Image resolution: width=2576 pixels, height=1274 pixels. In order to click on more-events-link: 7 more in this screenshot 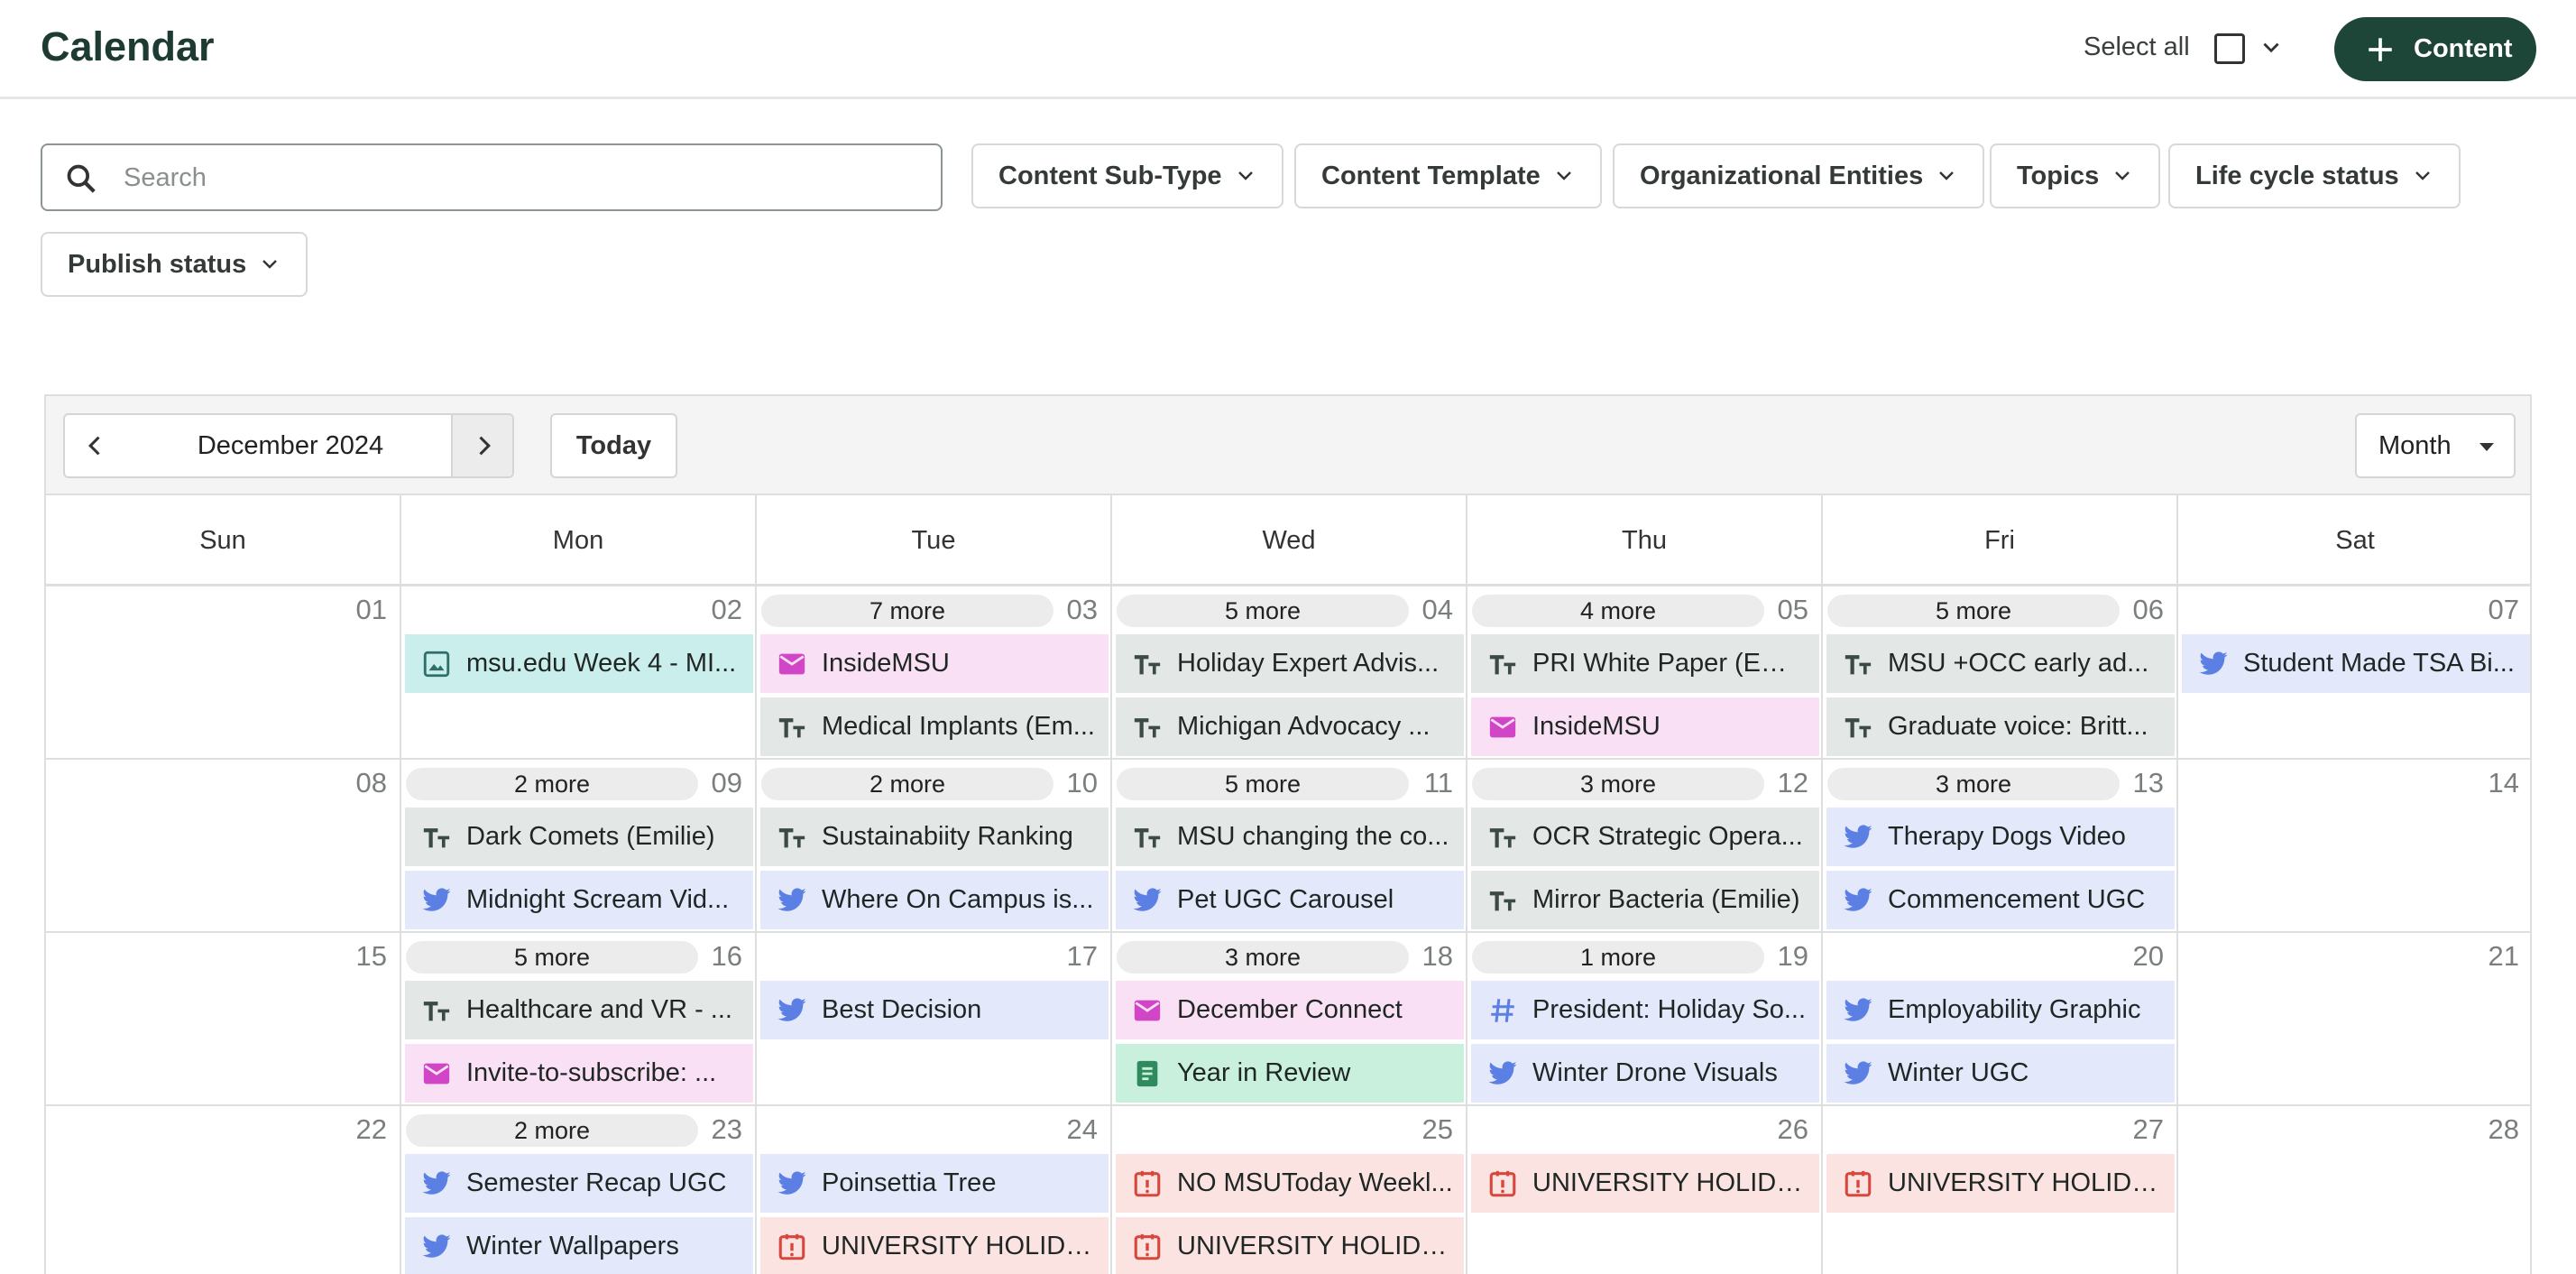, I will do `click(907, 611)`.